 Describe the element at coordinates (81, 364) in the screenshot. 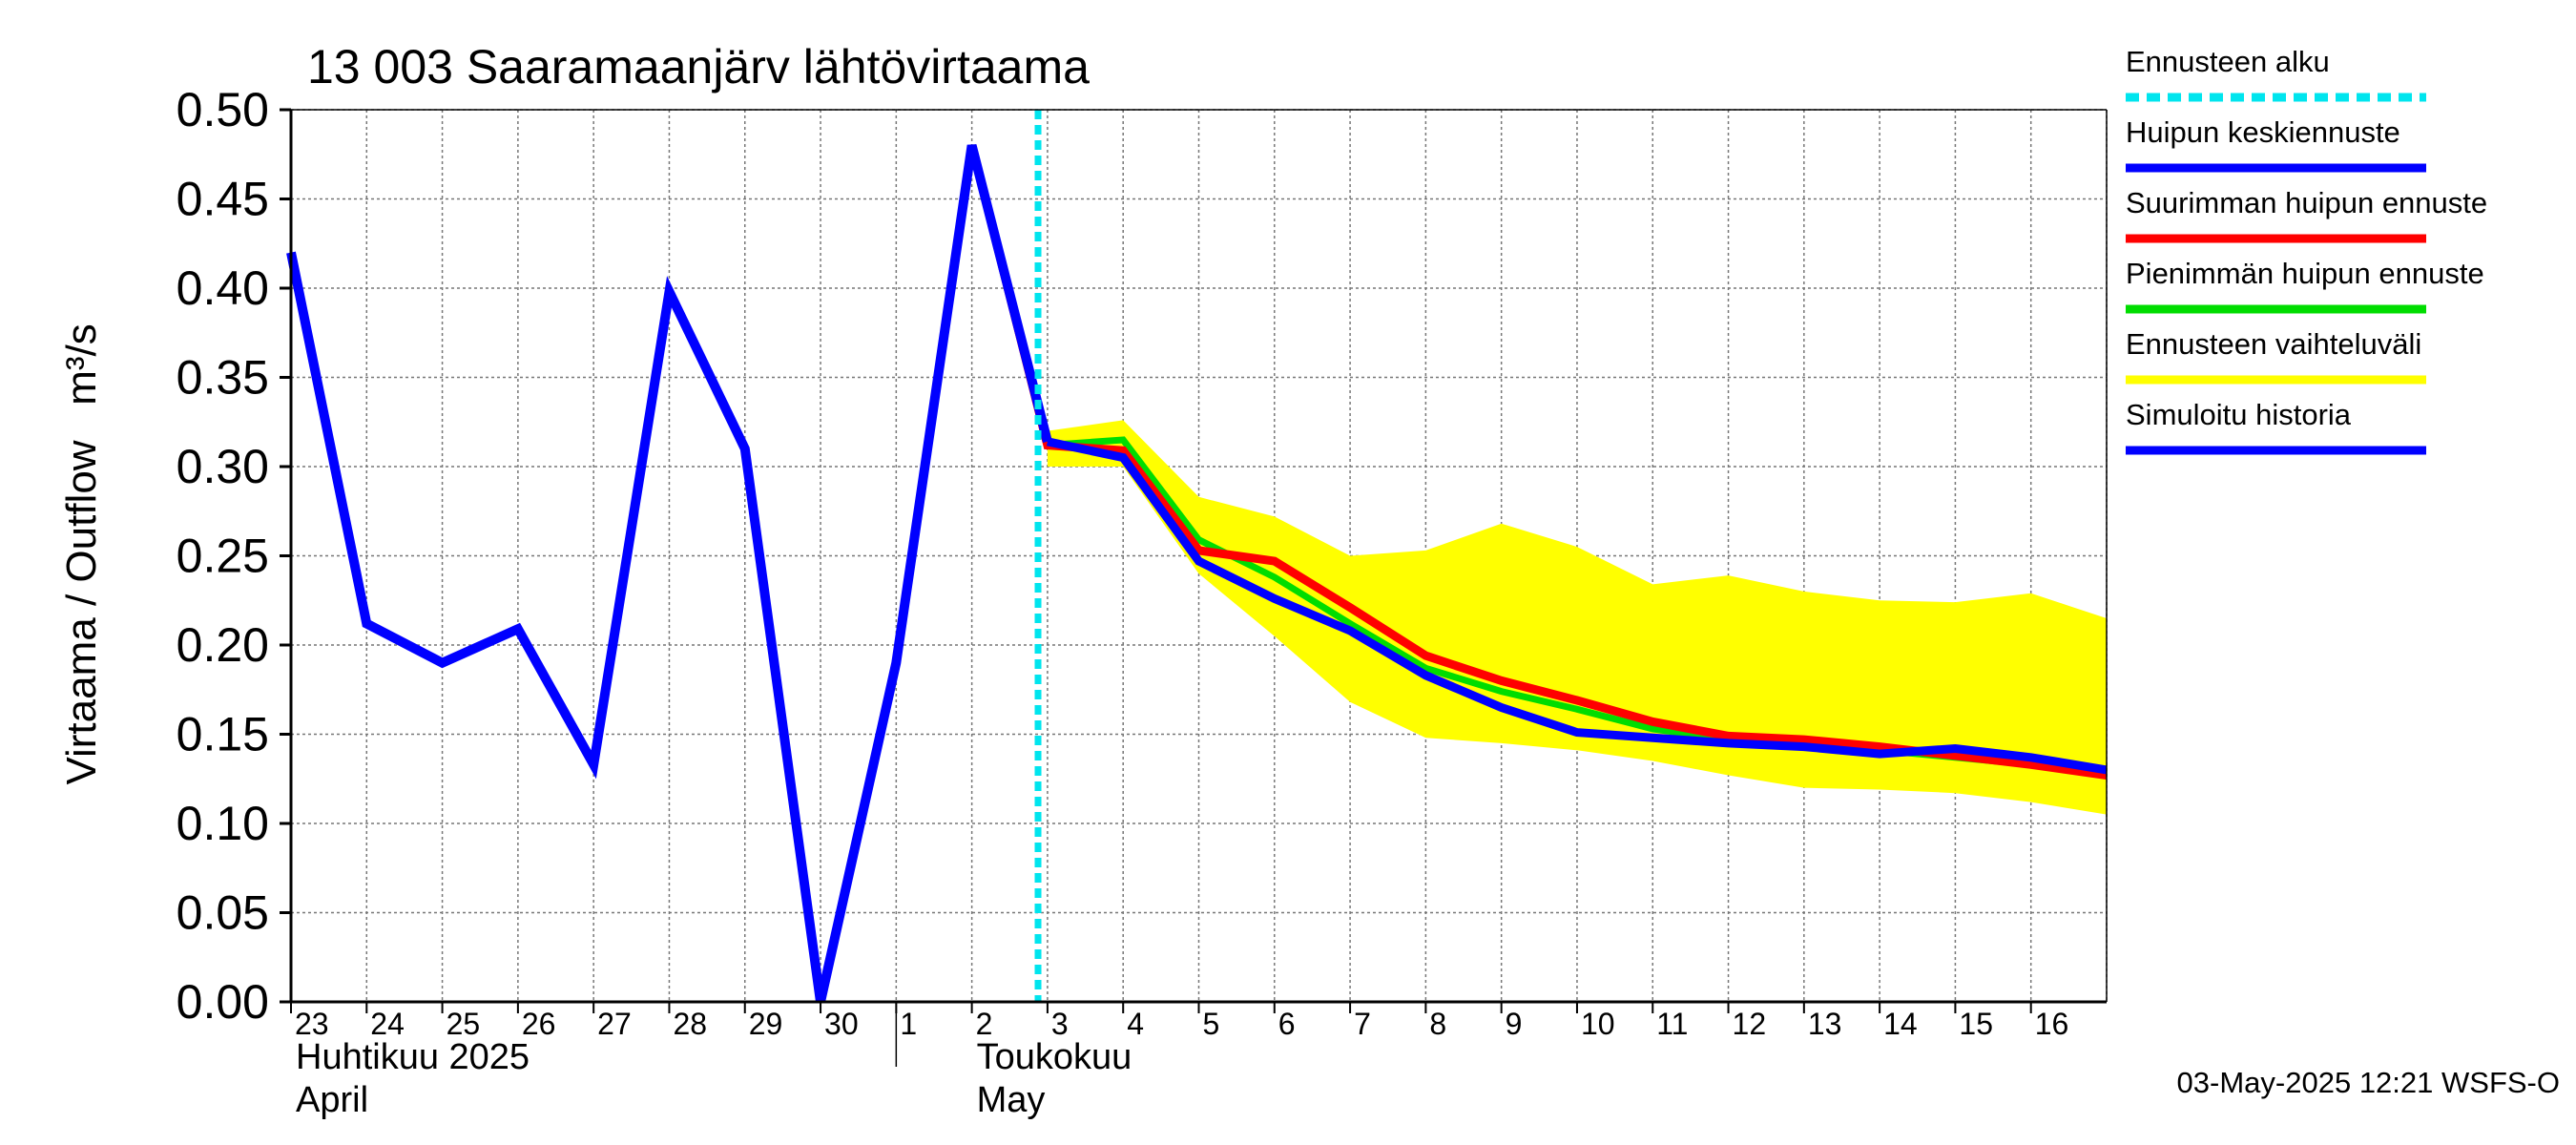

I see `y-axis-unit: m³/s` at that location.